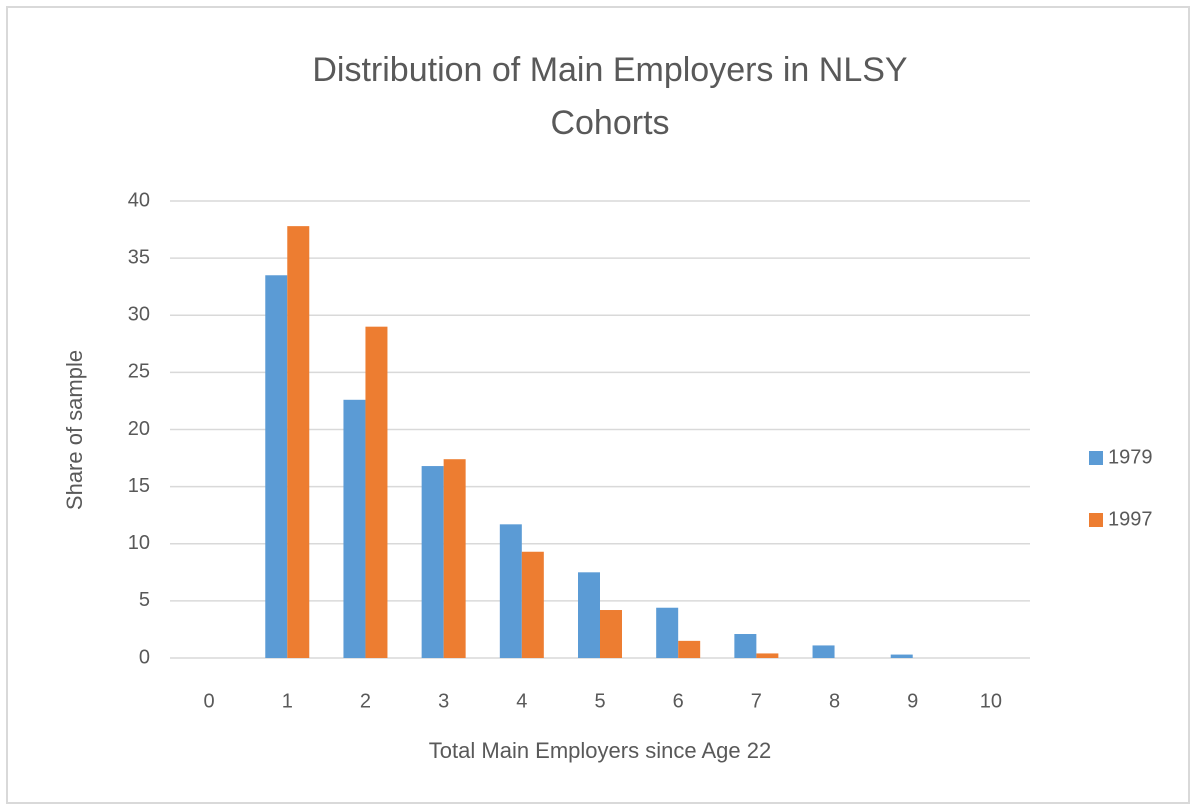 The height and width of the screenshot is (812, 1198). What do you see at coordinates (139, 315) in the screenshot?
I see `y-tick-label: 30` at bounding box center [139, 315].